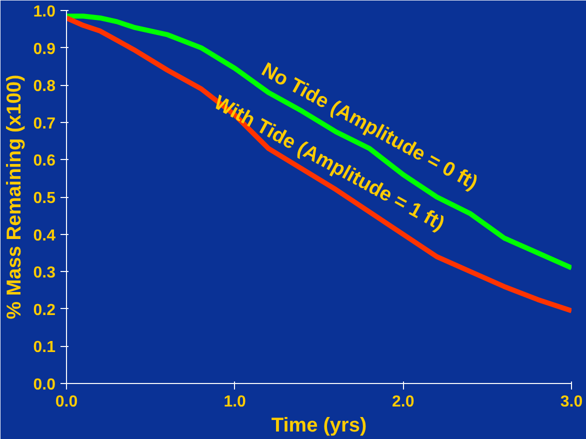 The image size is (586, 439). Describe the element at coordinates (44, 12) in the screenshot. I see `y-tick-label: 1.0` at that location.